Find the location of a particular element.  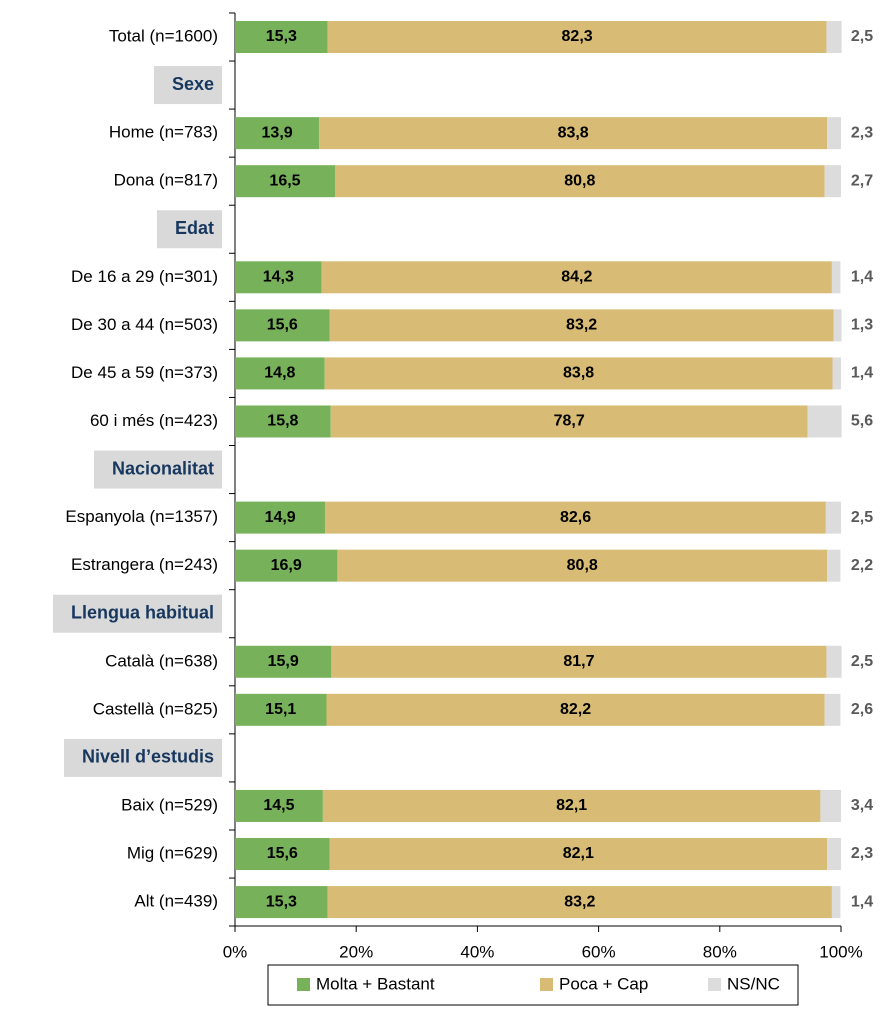

category-label: Català (n=638) is located at coordinates (161, 660).